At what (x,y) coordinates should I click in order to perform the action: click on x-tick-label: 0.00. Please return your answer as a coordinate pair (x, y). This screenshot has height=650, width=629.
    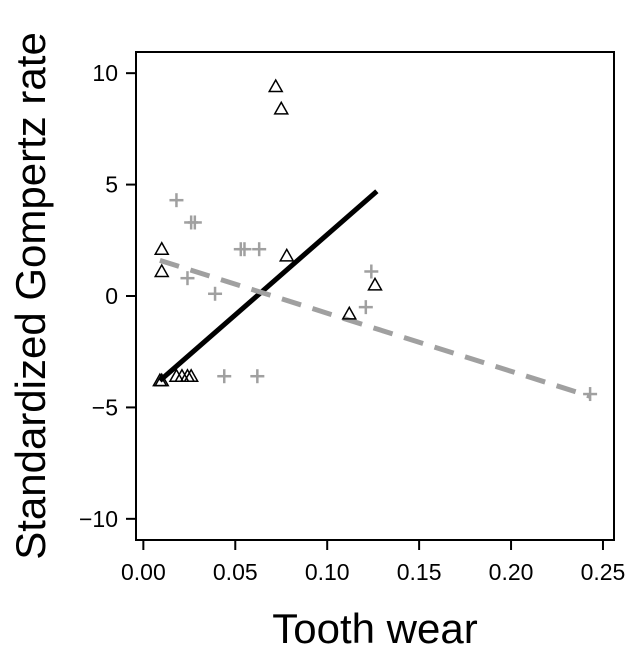
    Looking at the image, I should click on (143, 572).